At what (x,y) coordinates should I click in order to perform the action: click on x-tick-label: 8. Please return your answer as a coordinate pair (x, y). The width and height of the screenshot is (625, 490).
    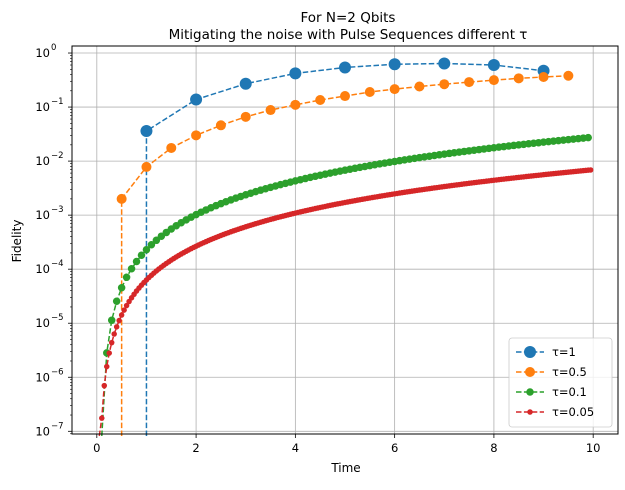
    Looking at the image, I should click on (493, 448).